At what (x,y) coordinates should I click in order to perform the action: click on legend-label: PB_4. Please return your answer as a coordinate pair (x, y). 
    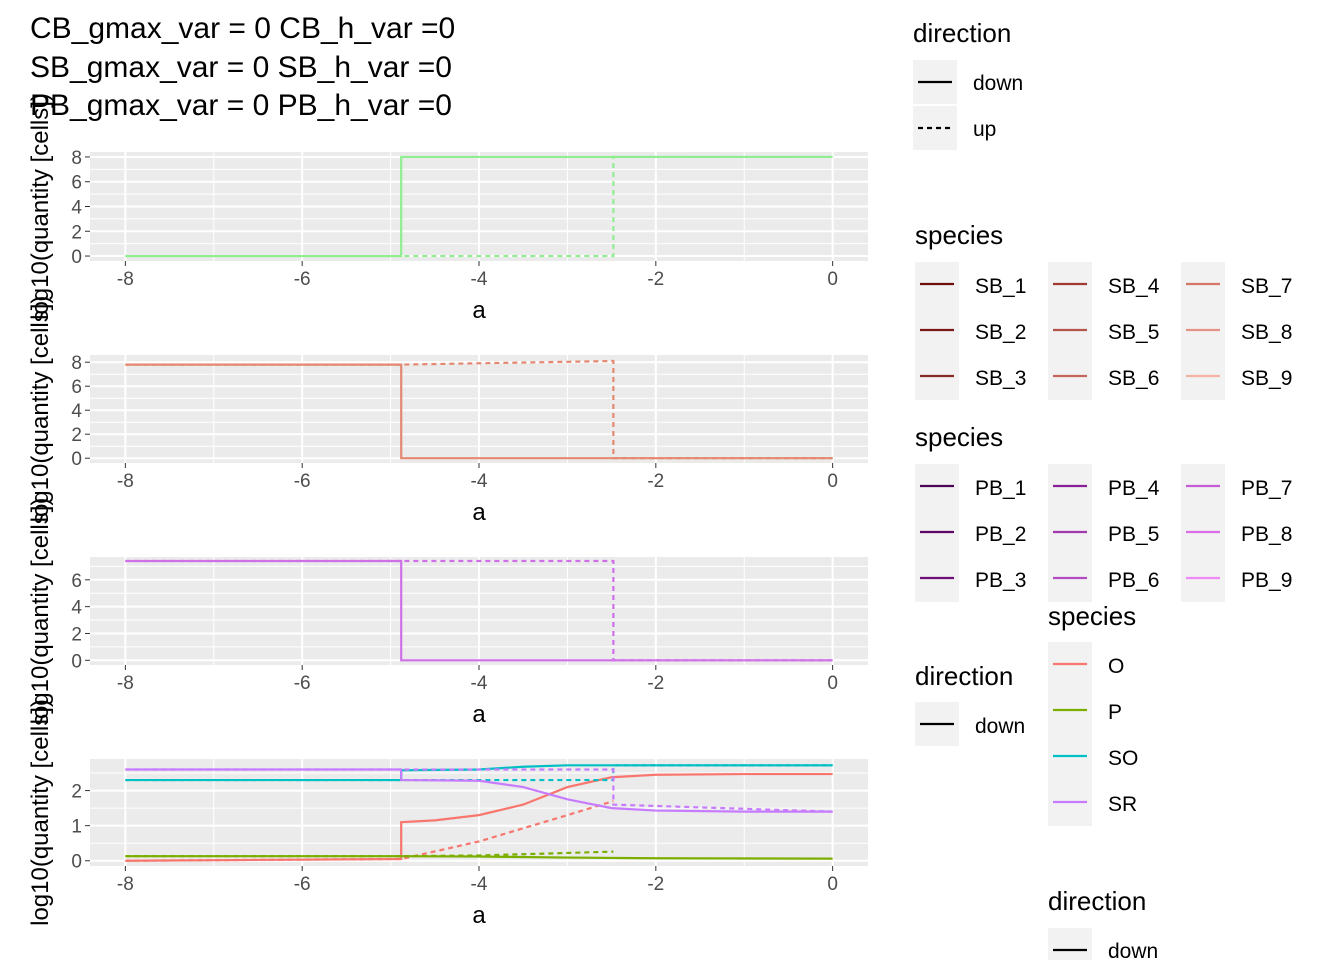
    Looking at the image, I should click on (1134, 488).